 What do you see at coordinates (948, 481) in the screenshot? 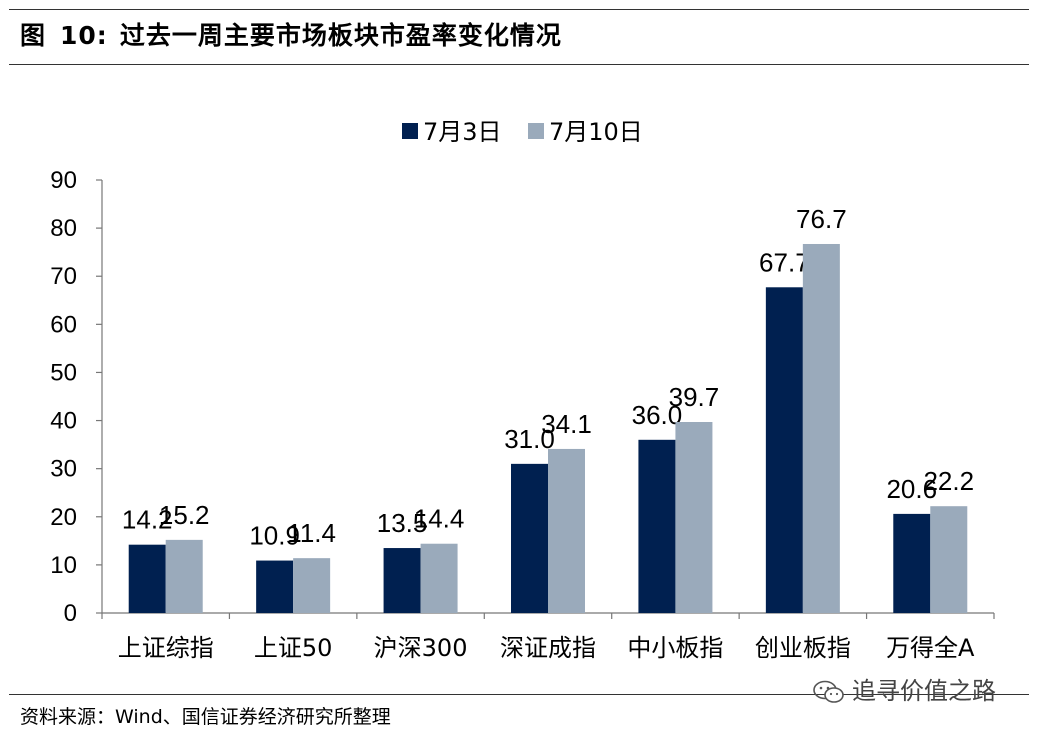
I see `data-label: 22.2` at bounding box center [948, 481].